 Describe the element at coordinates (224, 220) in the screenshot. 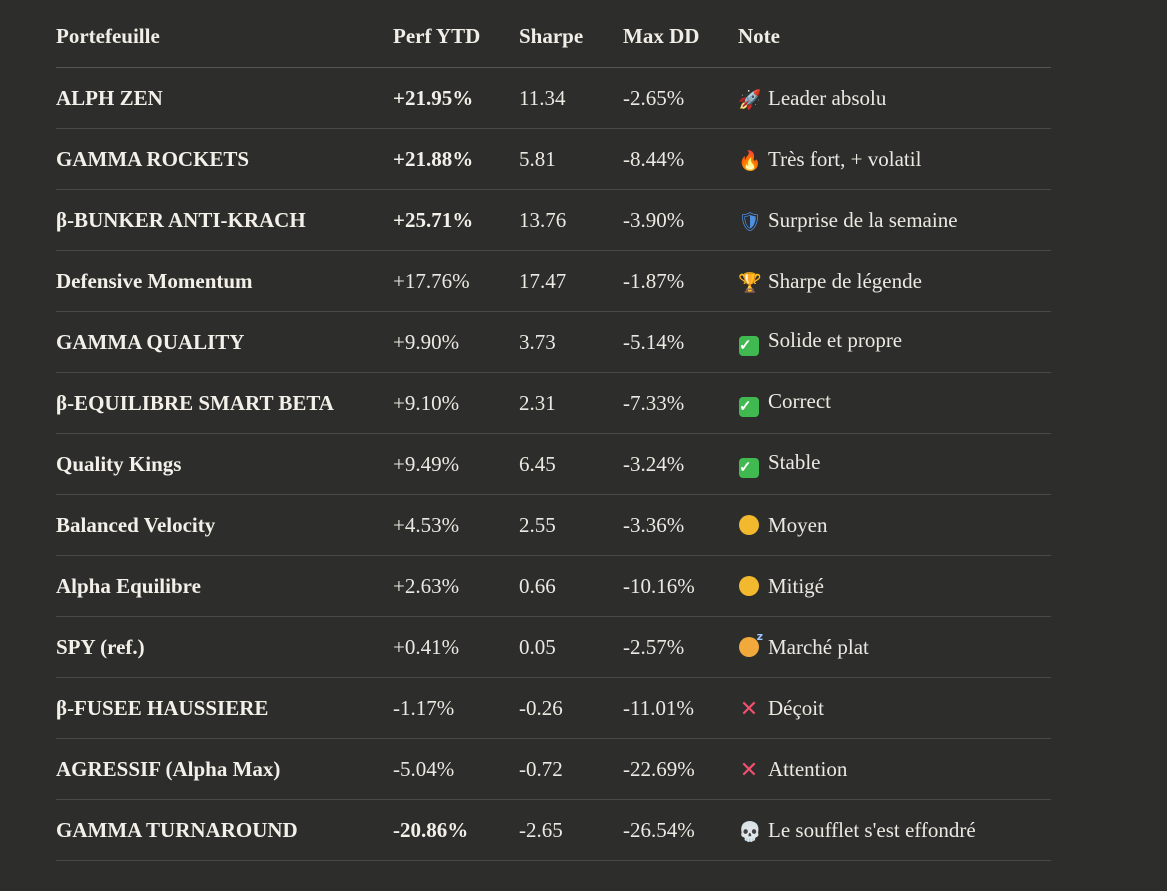

I see `portfolio-name: β-BUNKER ANTI-KRACH` at that location.